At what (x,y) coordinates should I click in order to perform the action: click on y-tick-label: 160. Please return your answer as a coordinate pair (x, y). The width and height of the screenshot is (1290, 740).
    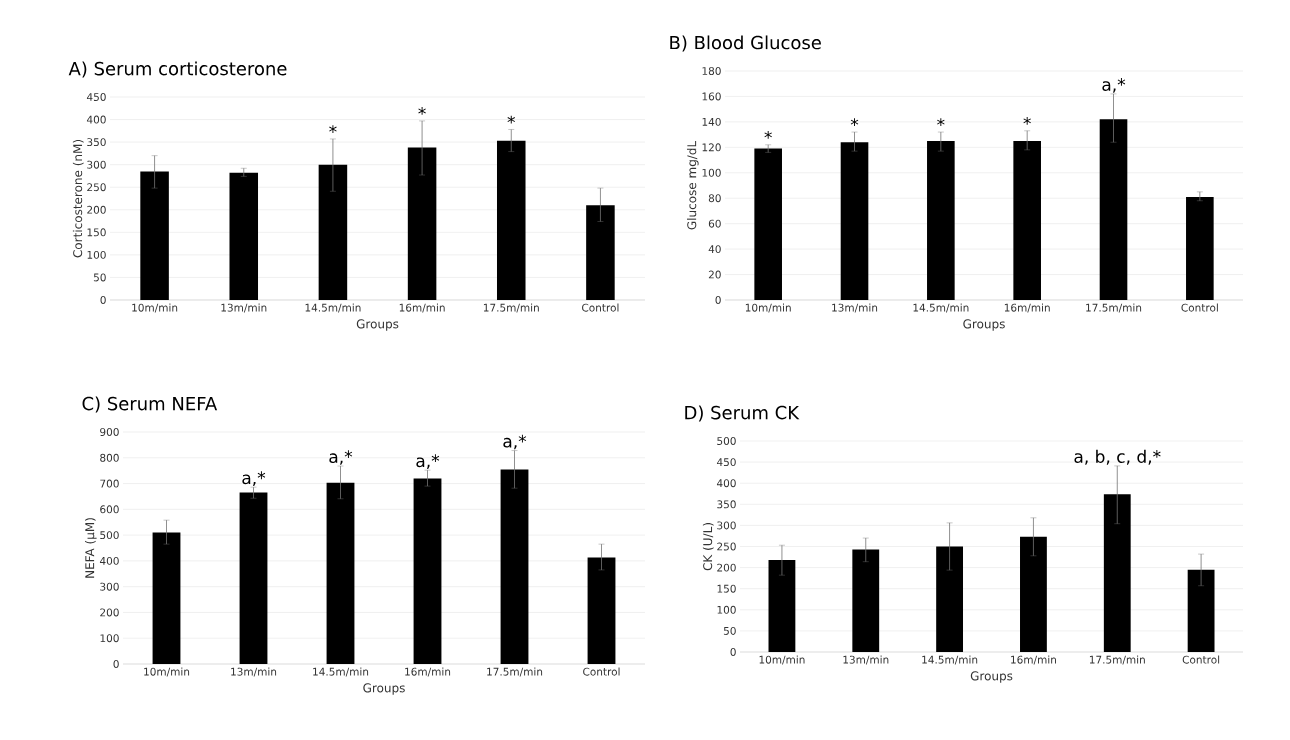
    Looking at the image, I should click on (711, 96).